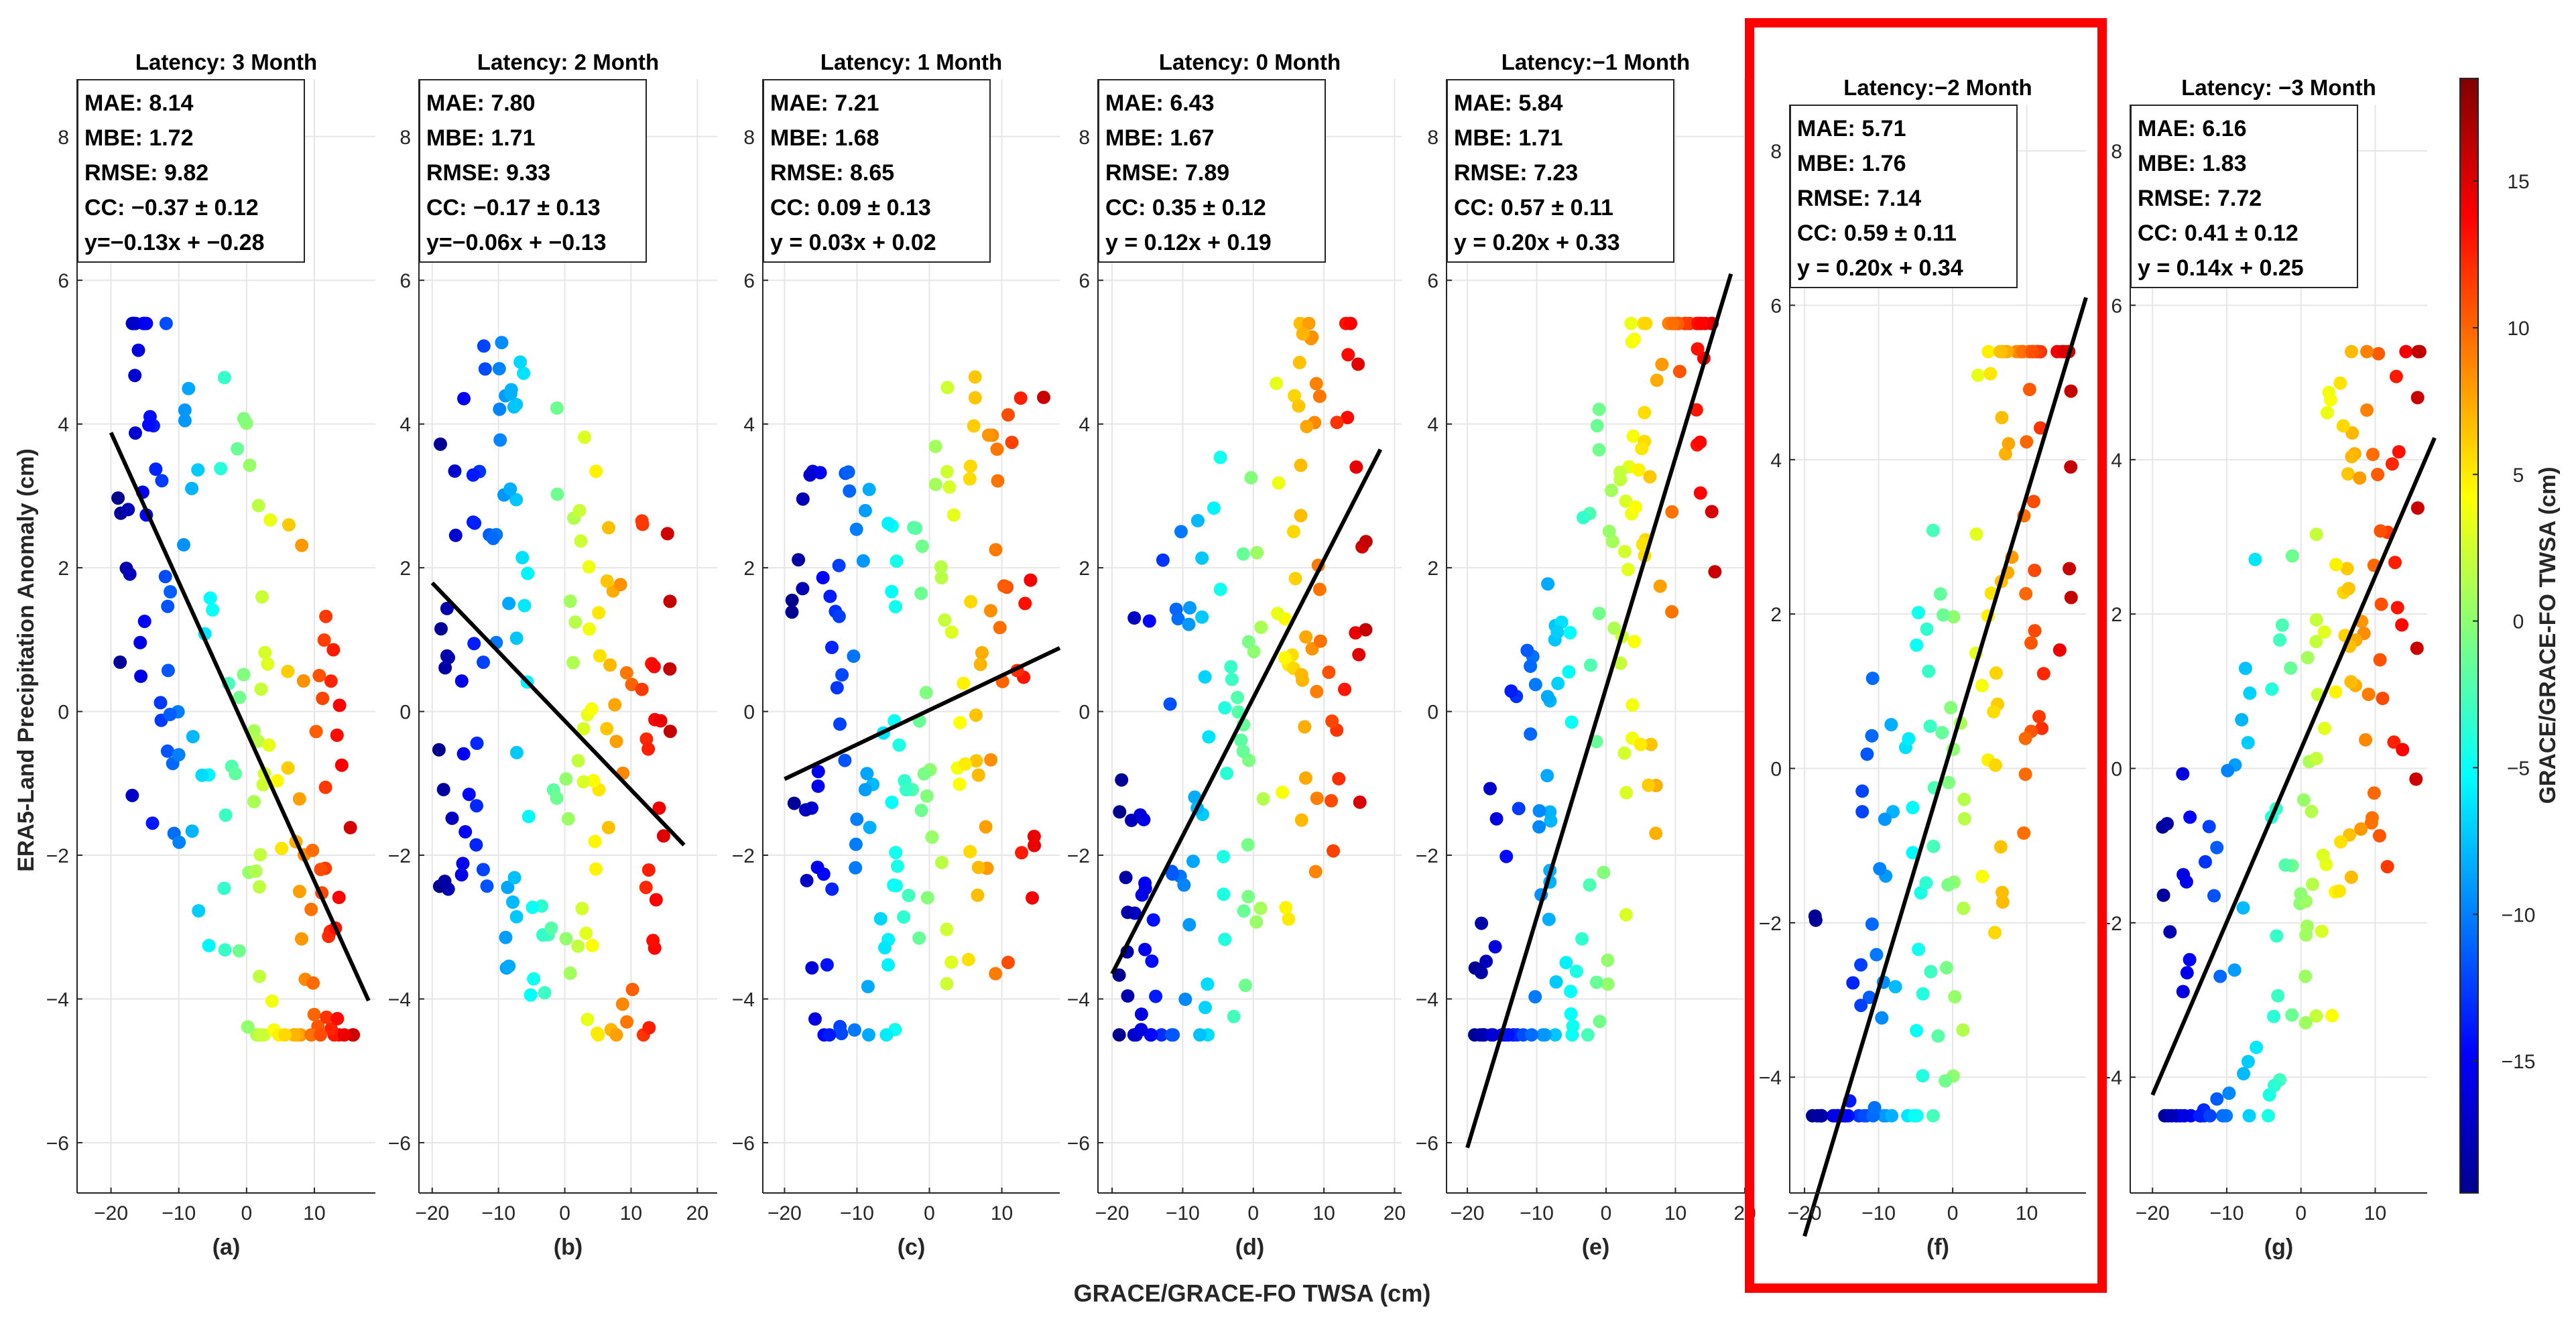 The image size is (2576, 1323). I want to click on x-tick-label: −10, so click(2227, 1213).